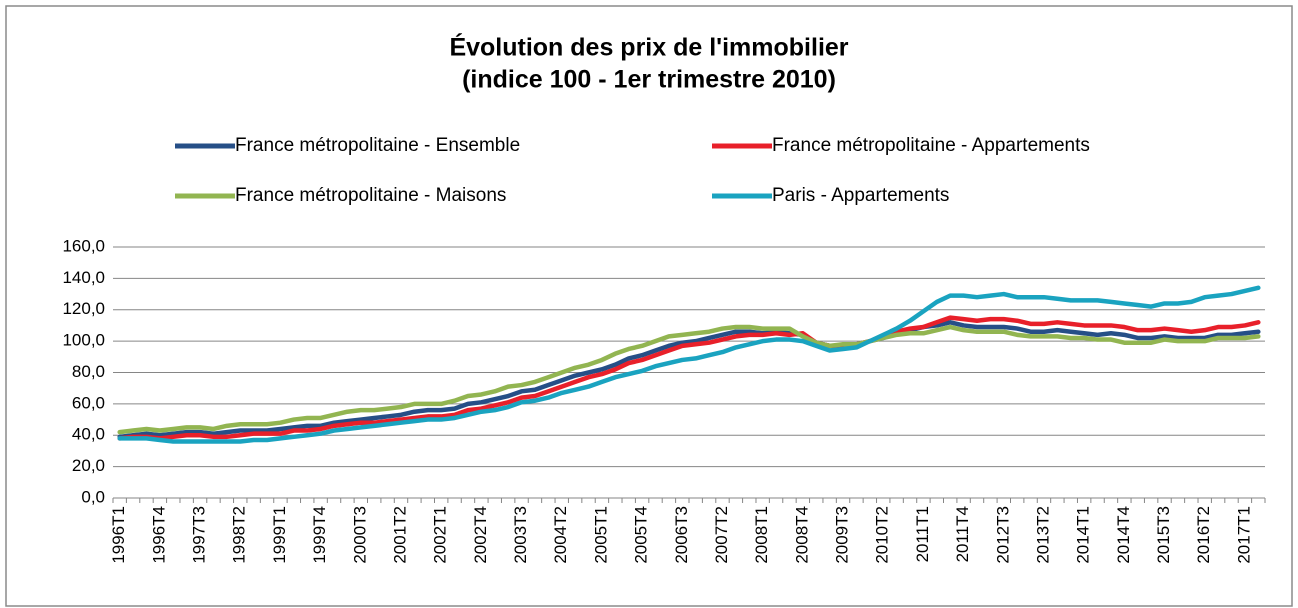 Image resolution: width=1298 pixels, height=608 pixels. Describe the element at coordinates (801, 535) in the screenshot. I see `x-tick-label: 2008T4` at that location.